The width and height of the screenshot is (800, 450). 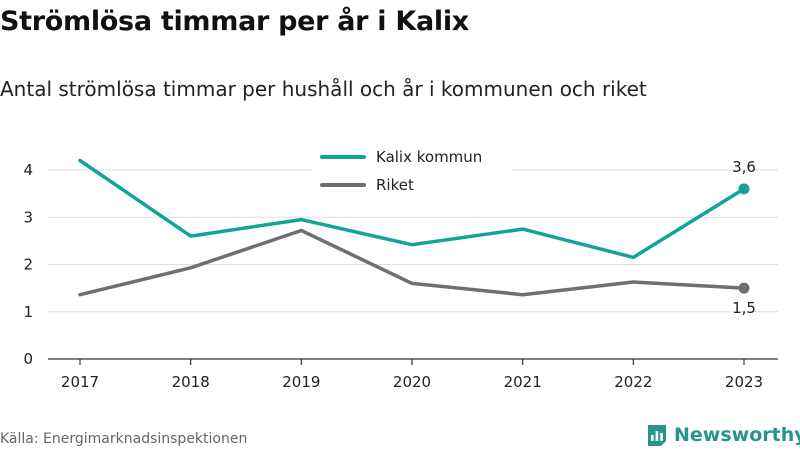 What do you see at coordinates (80, 382) in the screenshot?
I see `x-tick-label: 2017` at bounding box center [80, 382].